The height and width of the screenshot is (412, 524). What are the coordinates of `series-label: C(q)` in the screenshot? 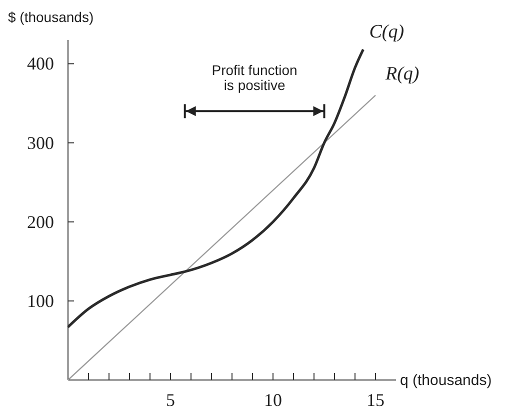 It's located at (386, 31).